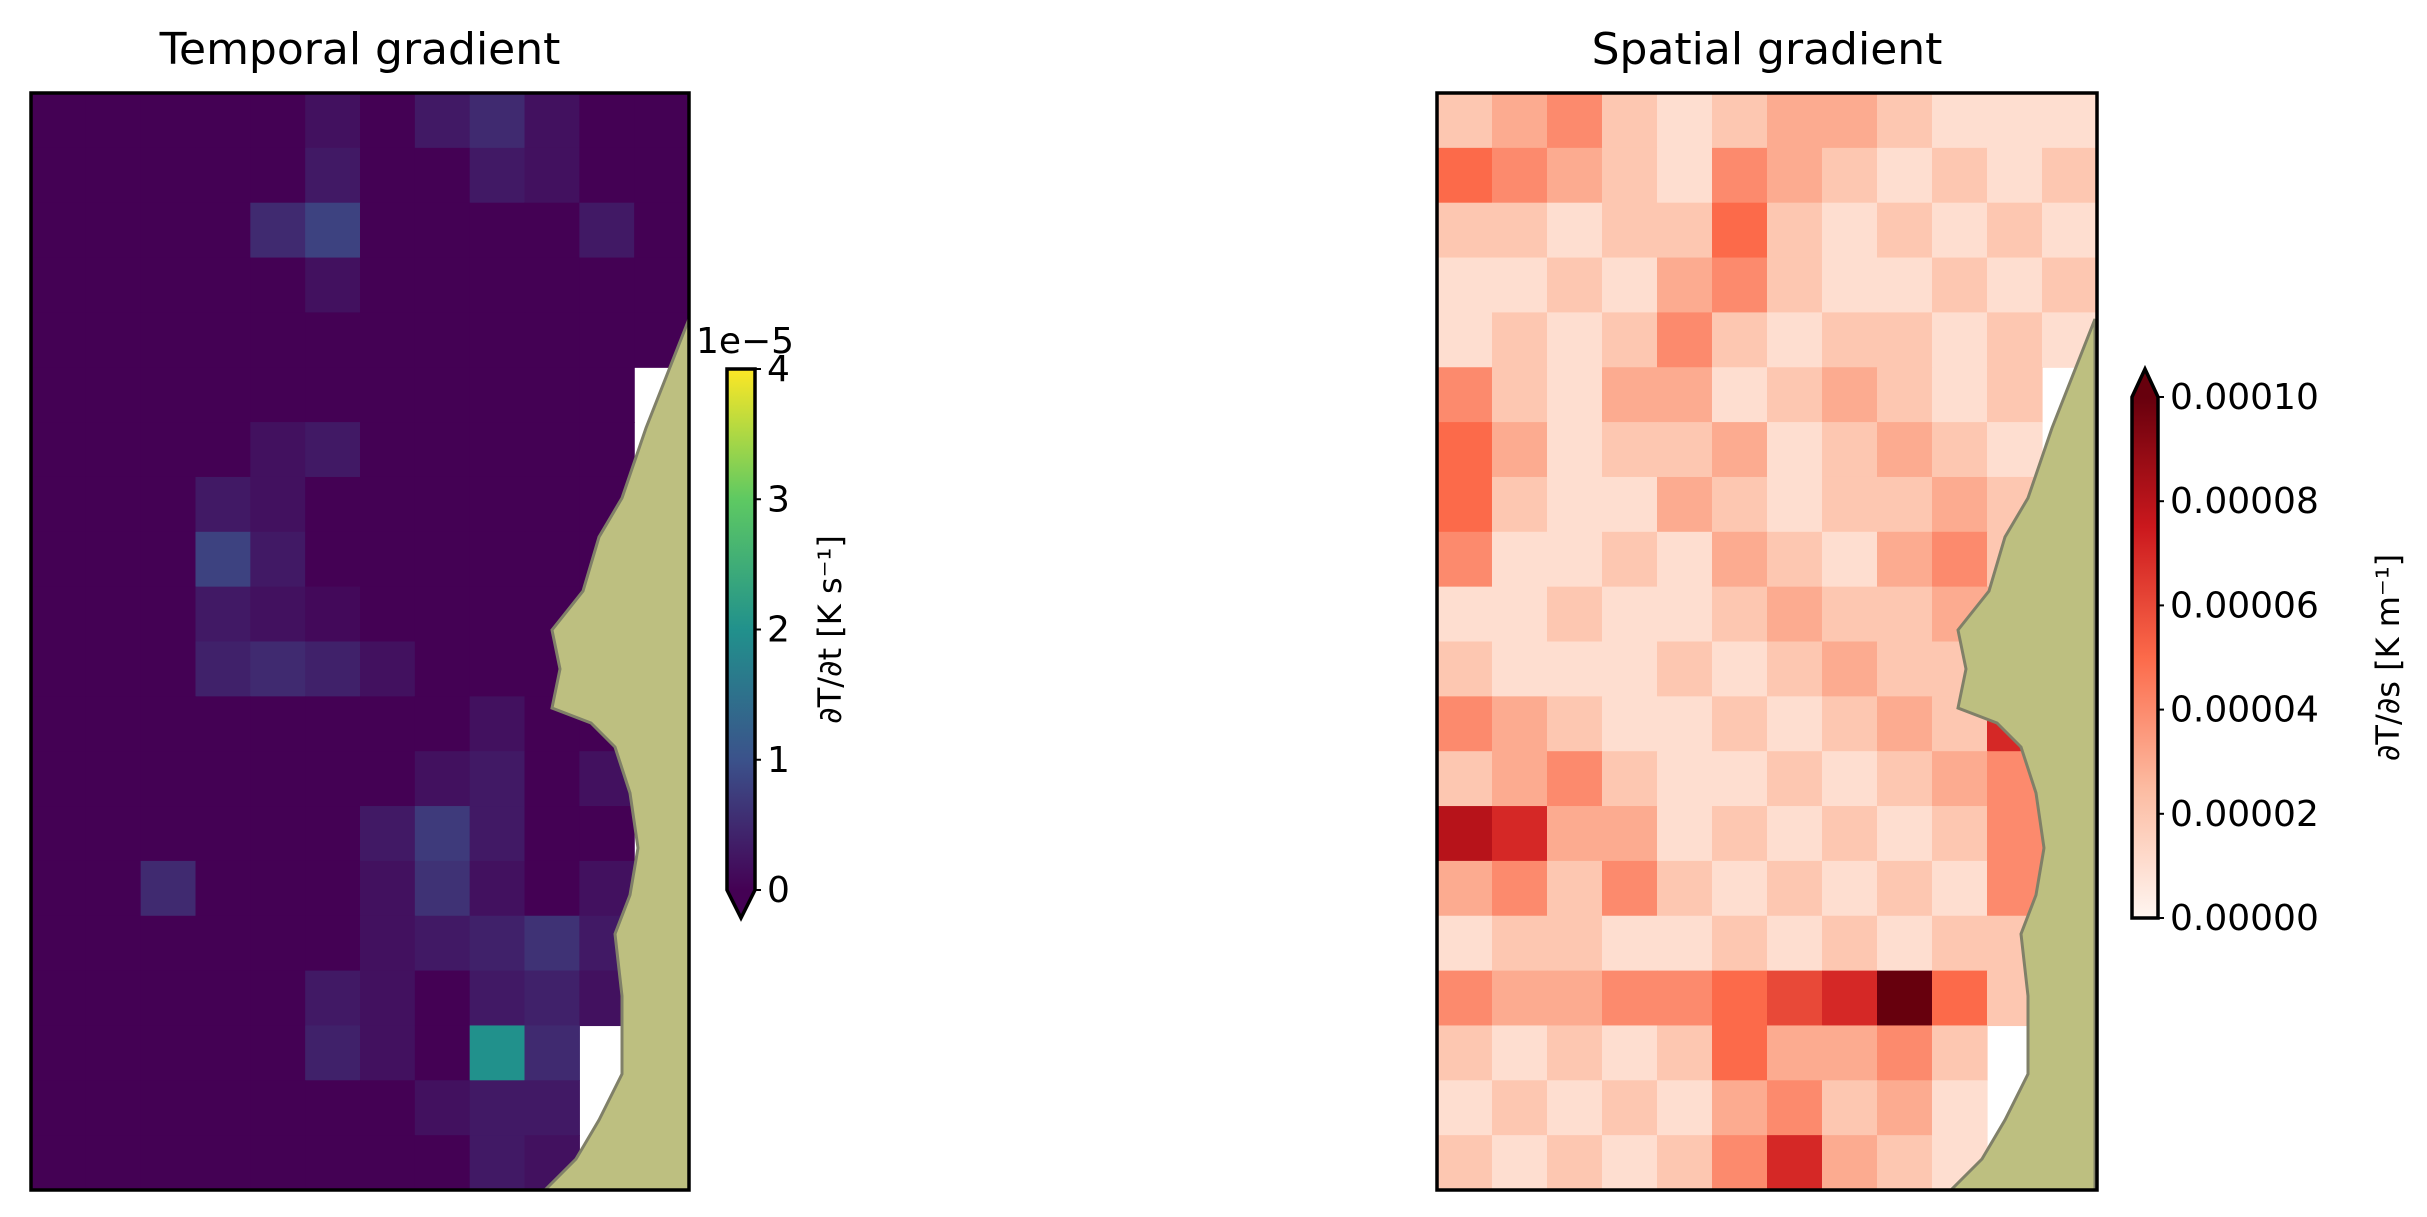 This screenshot has height=1217, width=2427. Describe the element at coordinates (2022, 755) in the screenshot. I see `coastline` at that location.